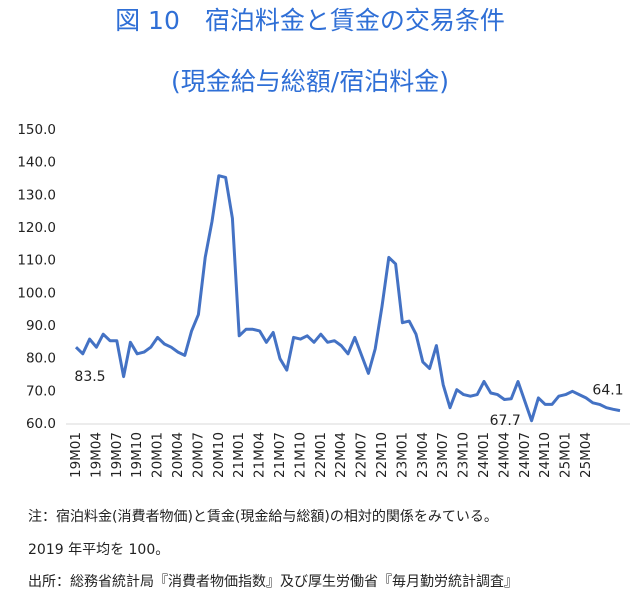  I want to click on x-tick-label: 19M10, so click(137, 455).